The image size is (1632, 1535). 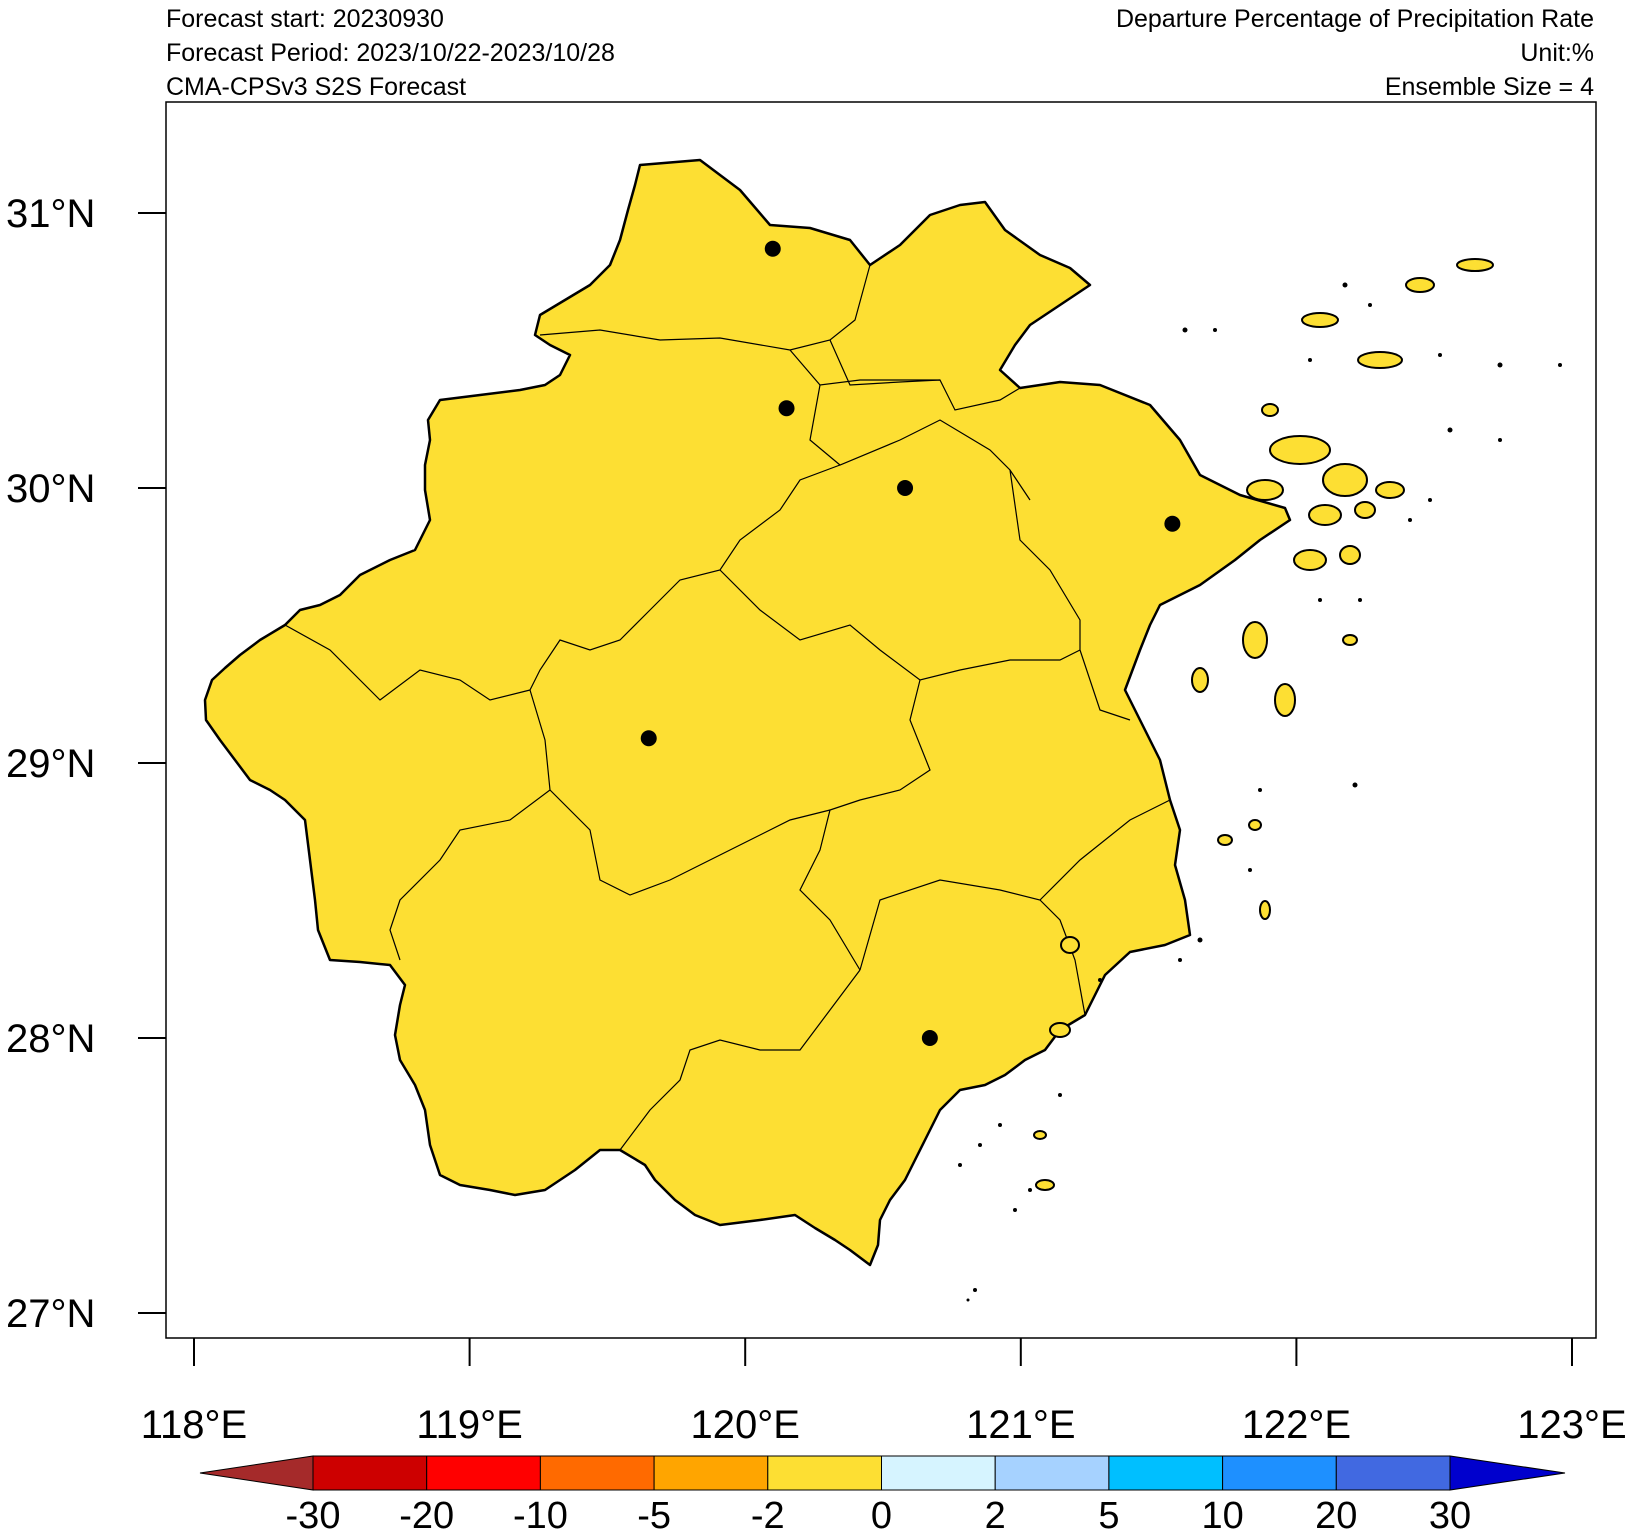 What do you see at coordinates (1222, 1515) in the screenshot?
I see `colorbar-label: 10` at bounding box center [1222, 1515].